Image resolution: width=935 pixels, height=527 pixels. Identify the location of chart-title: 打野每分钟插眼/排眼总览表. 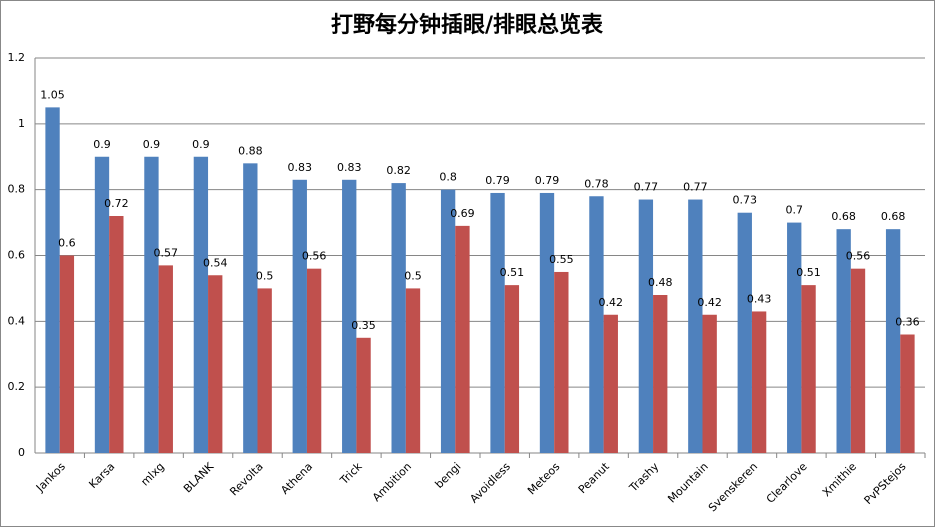
(467, 25).